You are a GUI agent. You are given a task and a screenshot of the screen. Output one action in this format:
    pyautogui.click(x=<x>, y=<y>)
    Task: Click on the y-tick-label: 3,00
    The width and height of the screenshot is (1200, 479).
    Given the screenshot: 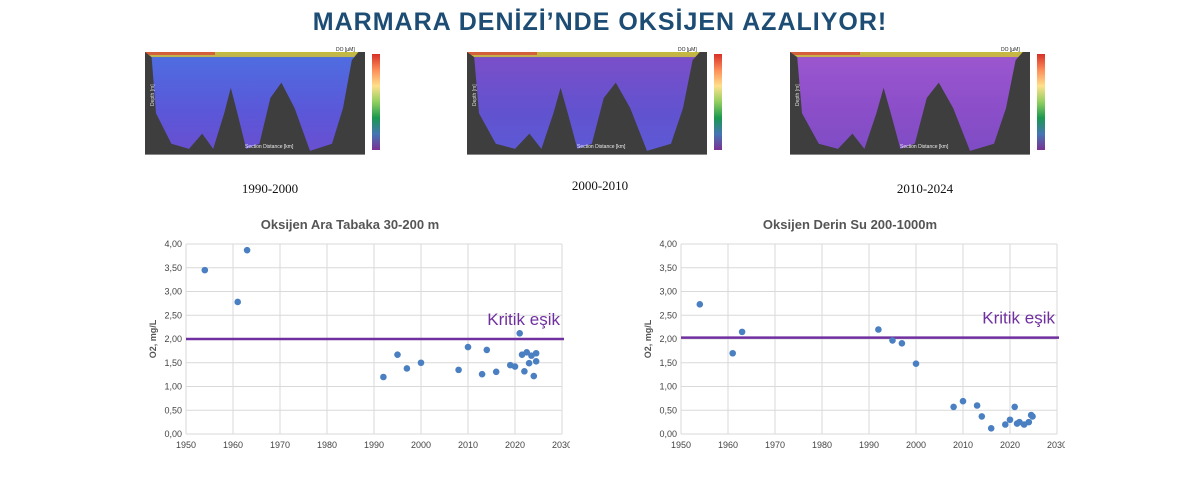 What is the action you would take?
    pyautogui.click(x=668, y=292)
    